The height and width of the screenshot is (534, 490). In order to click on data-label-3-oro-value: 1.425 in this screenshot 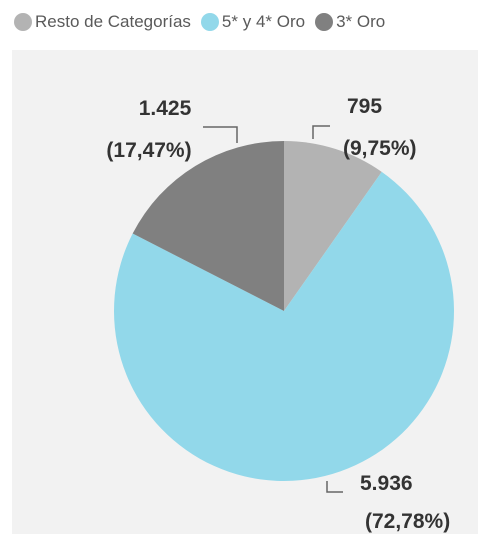, I will do `click(165, 108)`.